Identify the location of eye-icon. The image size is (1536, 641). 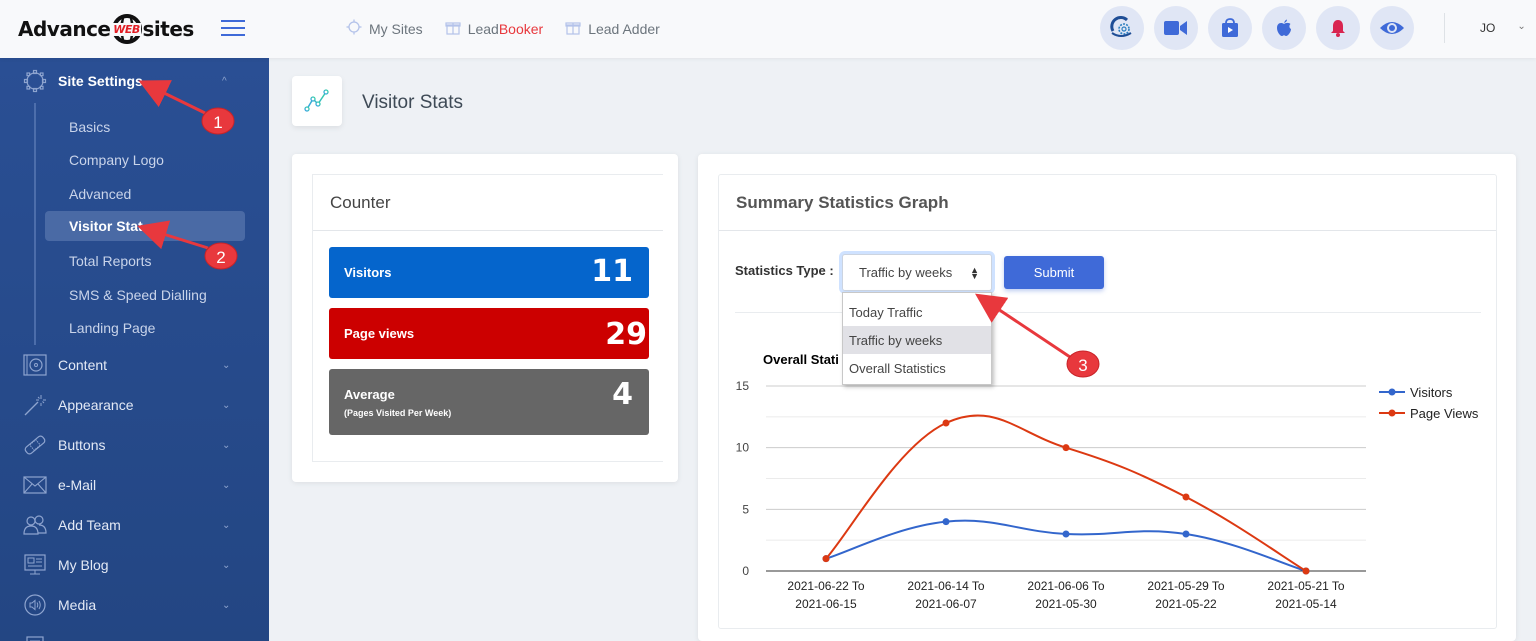
(1392, 28).